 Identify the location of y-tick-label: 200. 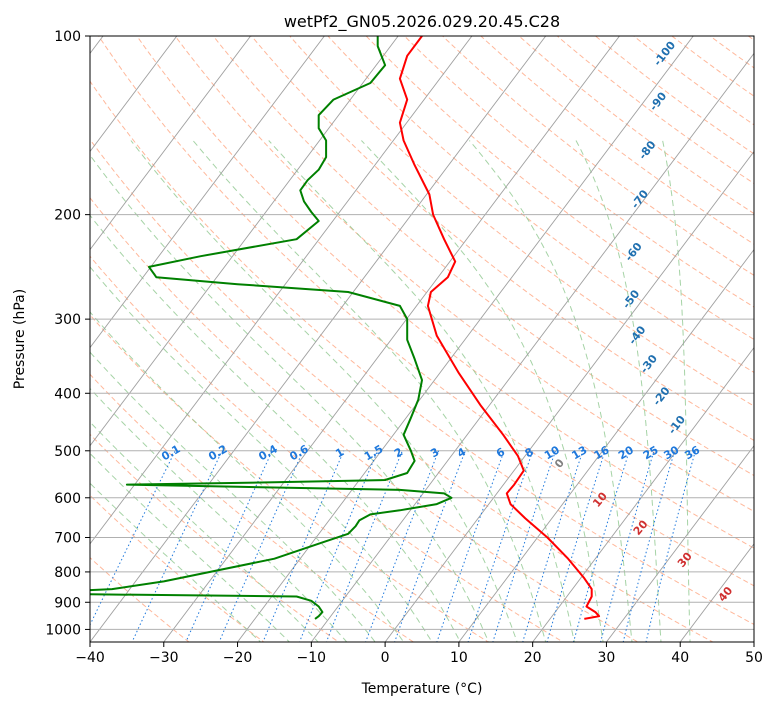
(67, 216).